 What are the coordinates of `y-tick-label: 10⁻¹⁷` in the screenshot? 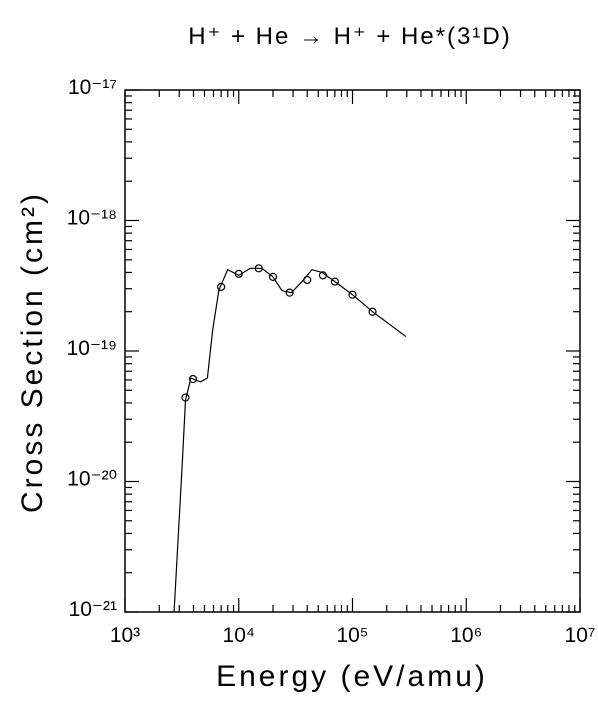 It's located at (92, 87).